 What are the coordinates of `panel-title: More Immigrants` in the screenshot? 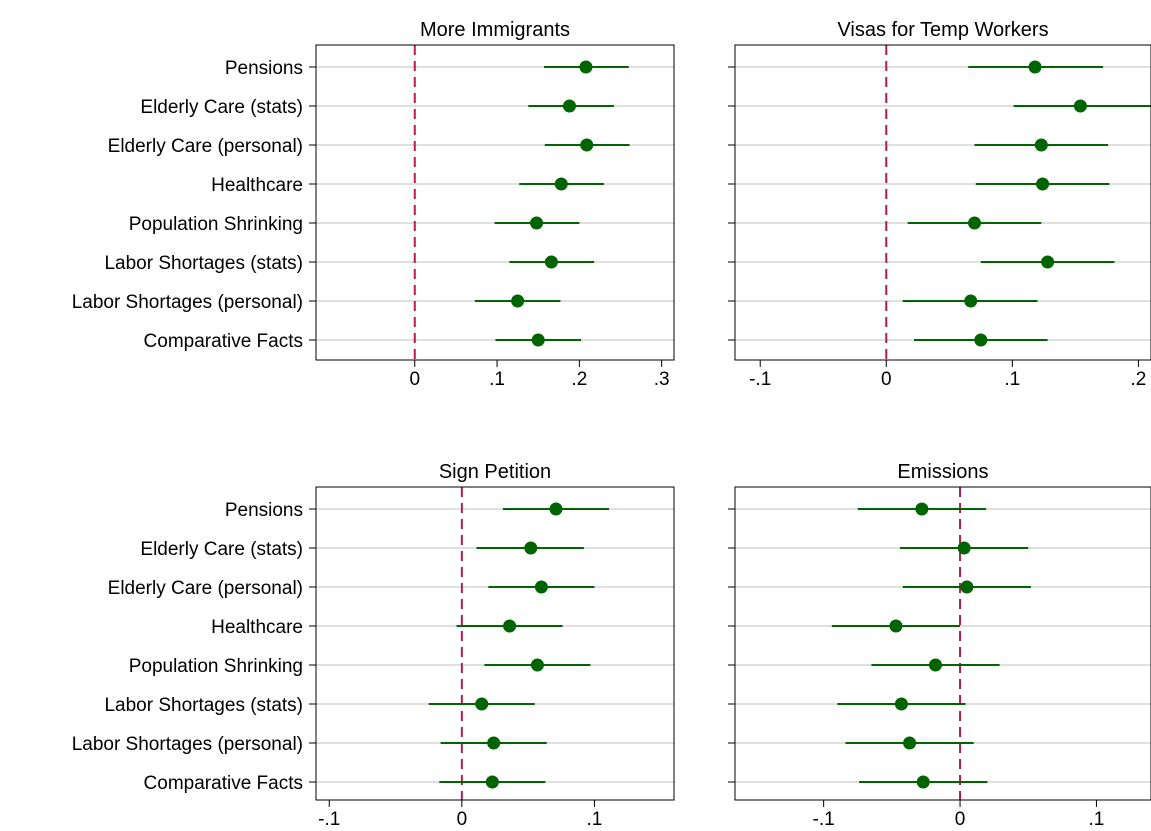 It's located at (495, 30).